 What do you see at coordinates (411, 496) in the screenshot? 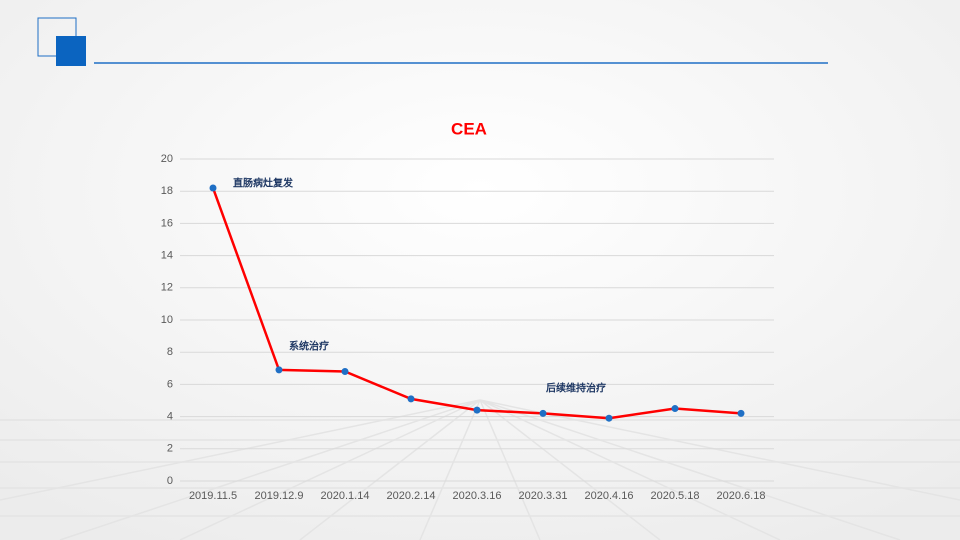
I see `x-tick-label: 2020.2.14` at bounding box center [411, 496].